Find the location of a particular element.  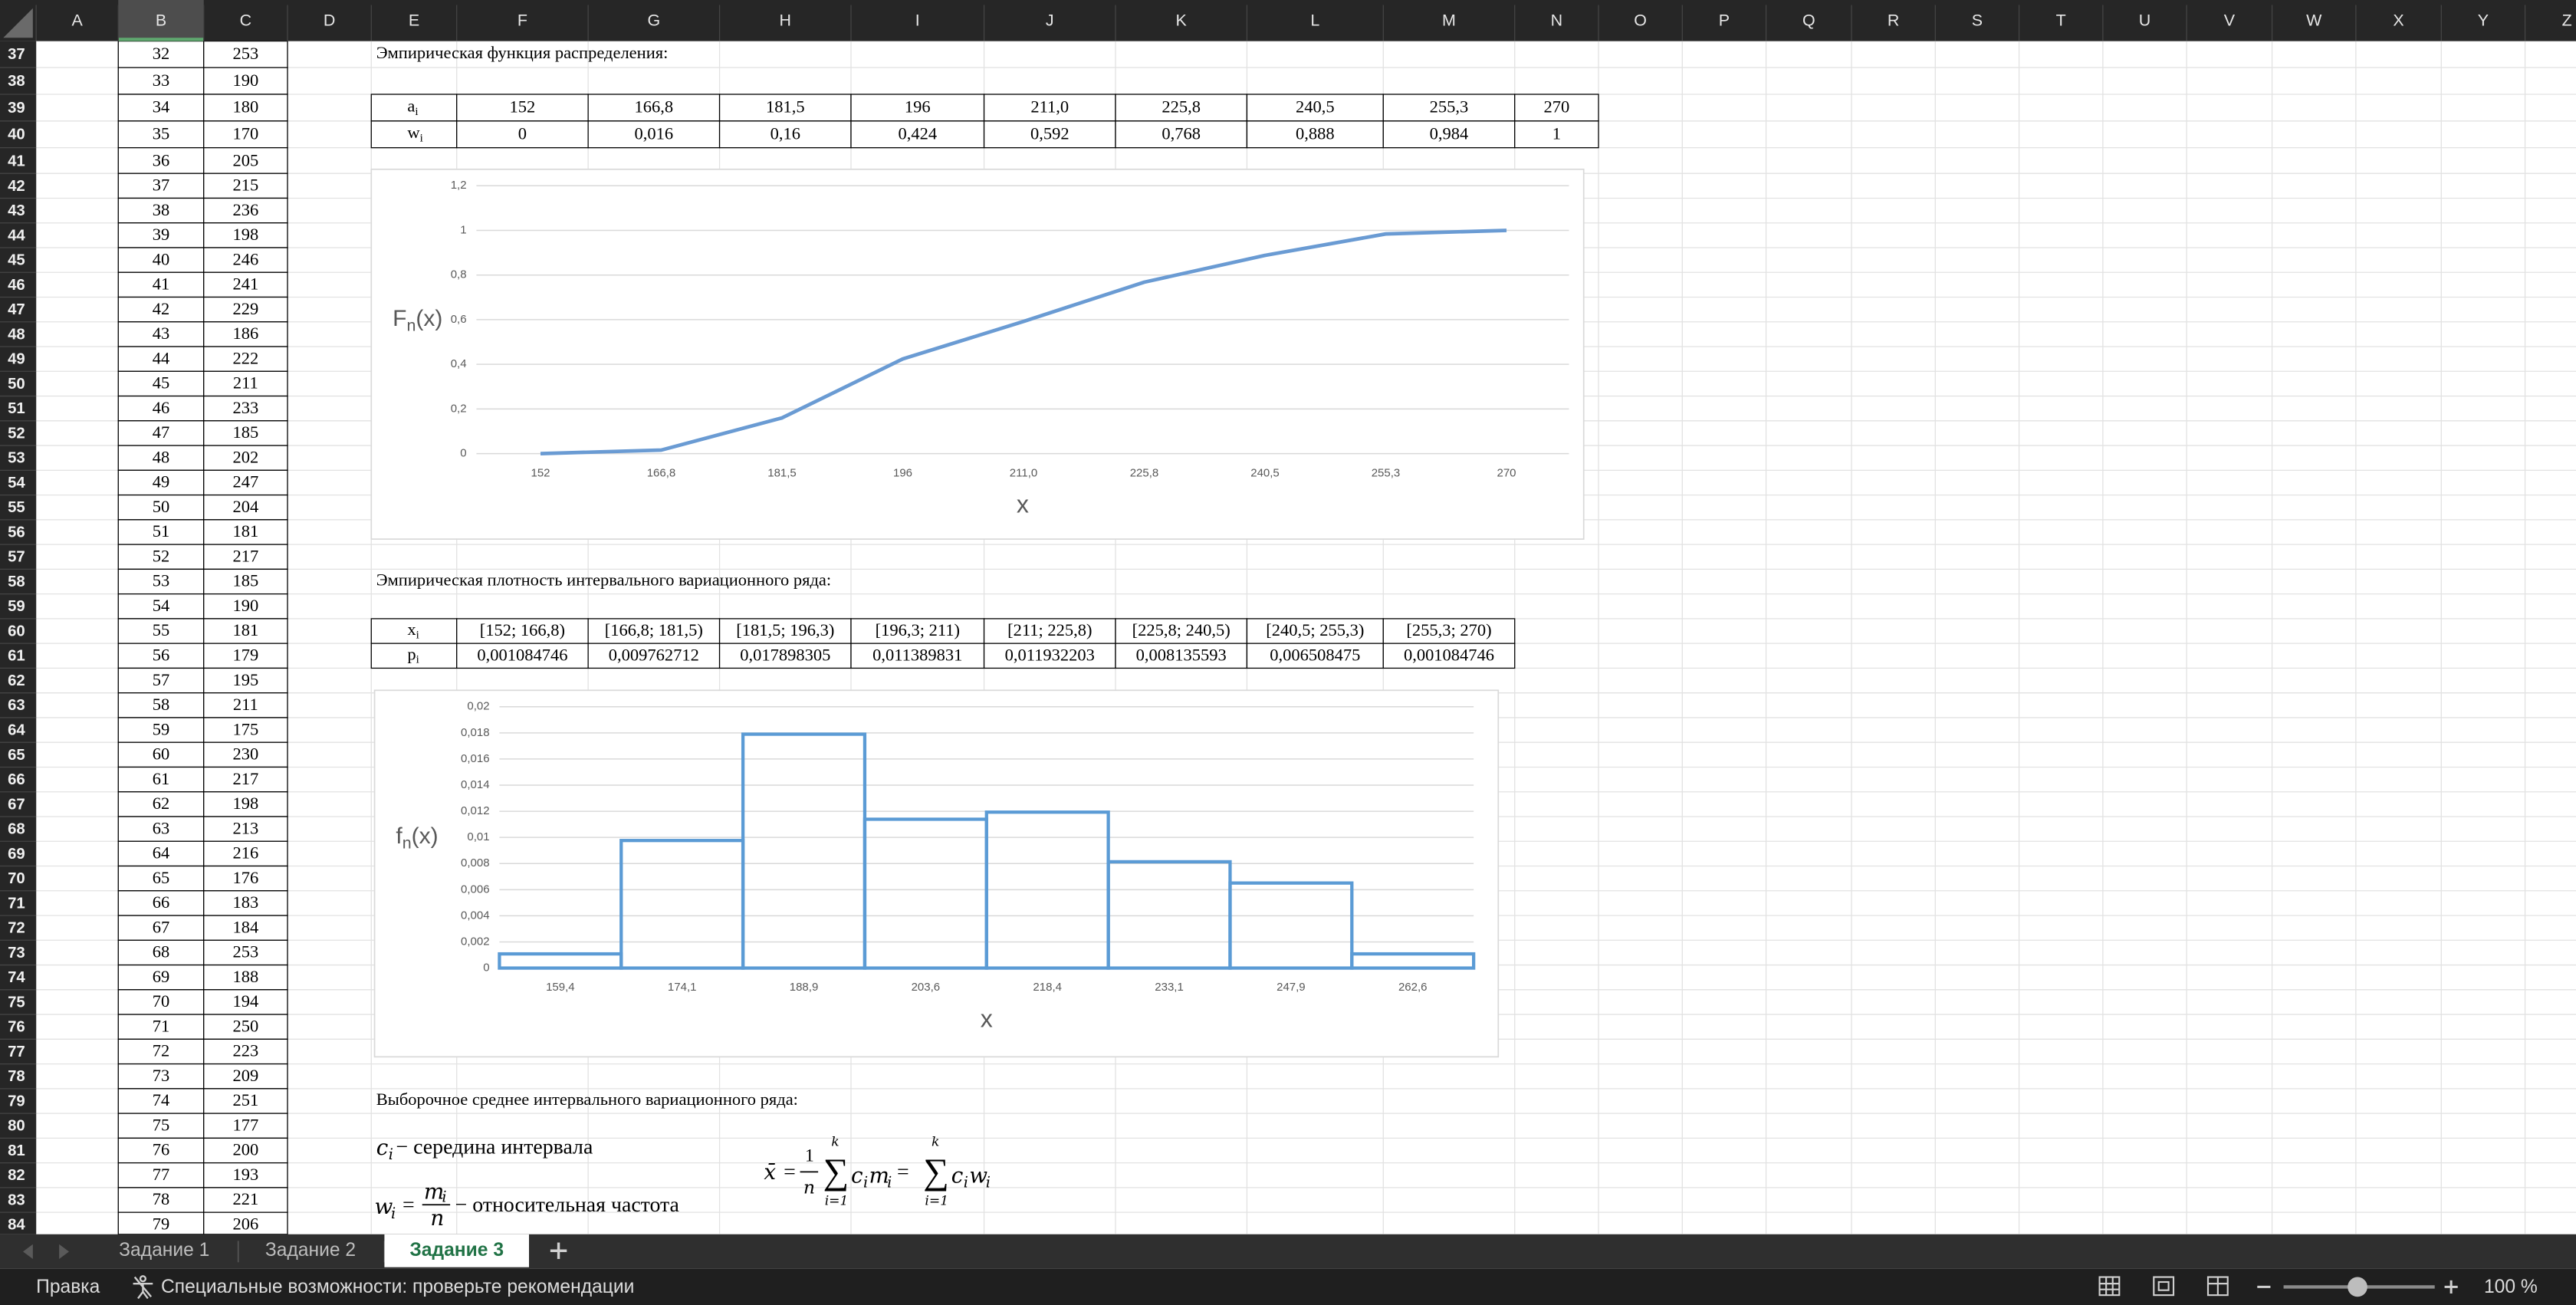

column-header: B is located at coordinates (161, 21).